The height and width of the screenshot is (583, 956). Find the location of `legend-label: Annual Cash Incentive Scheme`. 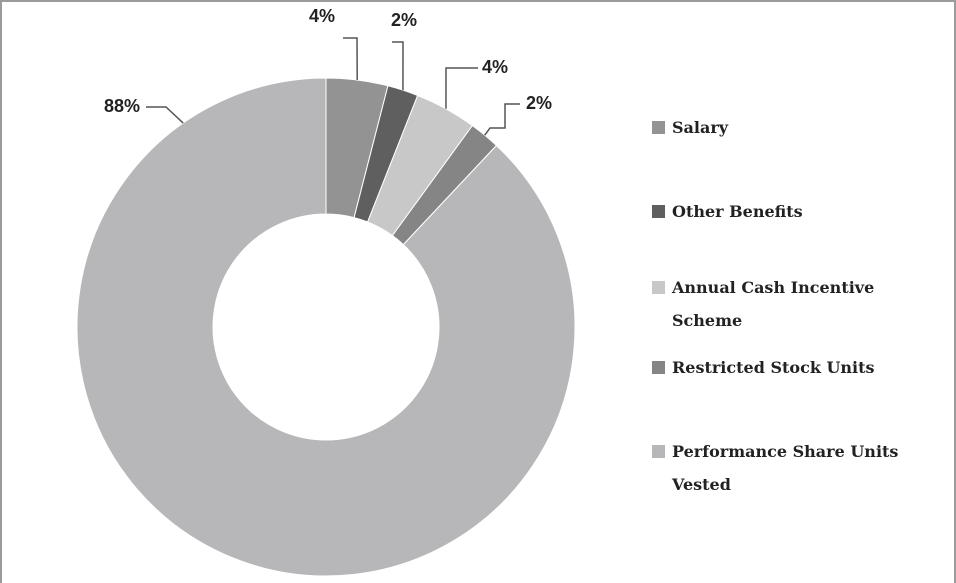

legend-label: Annual Cash Incentive Scheme is located at coordinates (773, 304).